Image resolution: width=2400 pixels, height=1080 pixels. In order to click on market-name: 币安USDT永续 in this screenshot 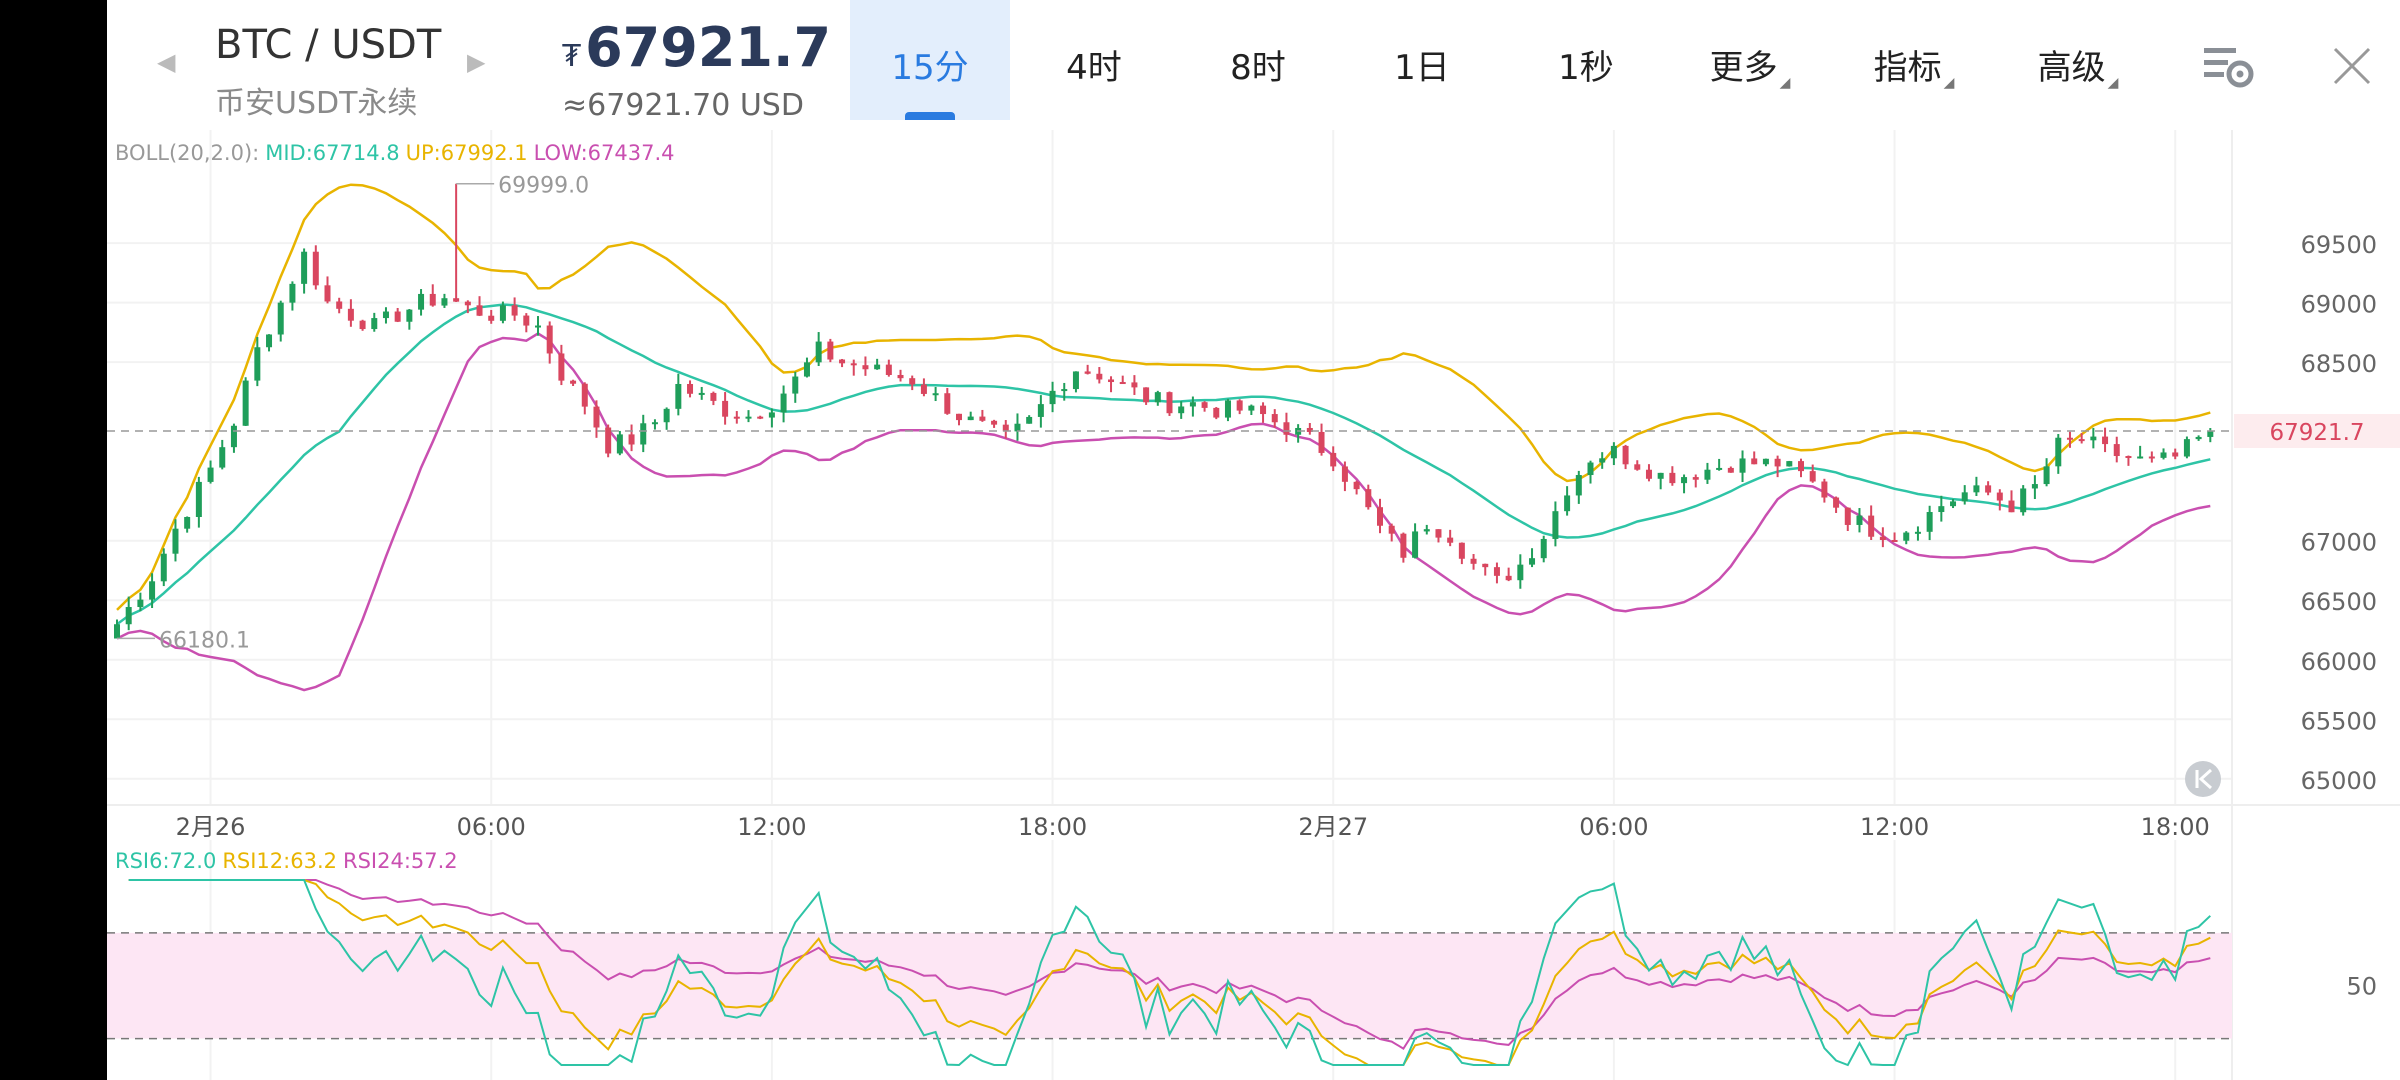, I will do `click(316, 103)`.